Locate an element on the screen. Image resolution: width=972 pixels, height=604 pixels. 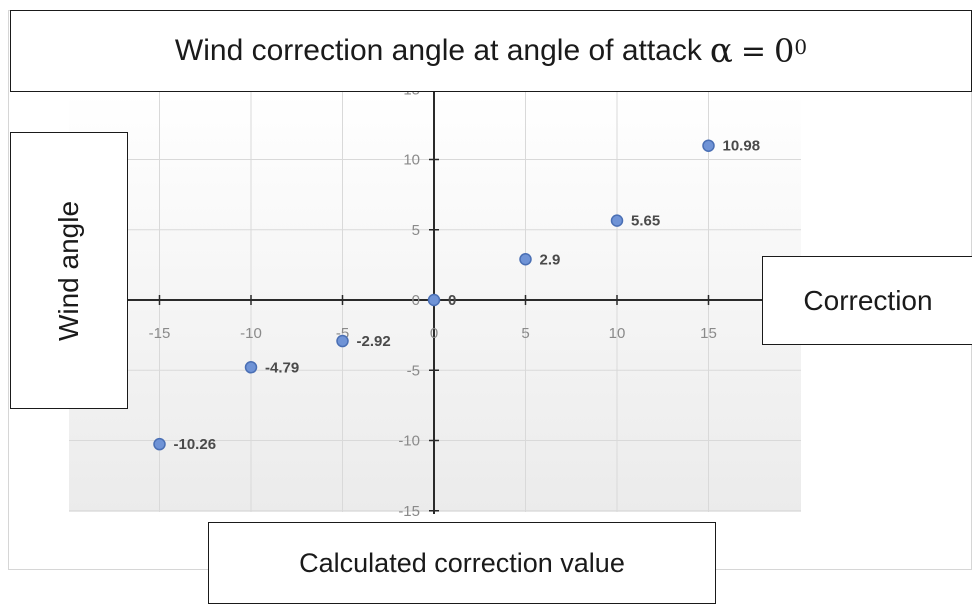
y-tick-label: 5 is located at coordinates (416, 230).